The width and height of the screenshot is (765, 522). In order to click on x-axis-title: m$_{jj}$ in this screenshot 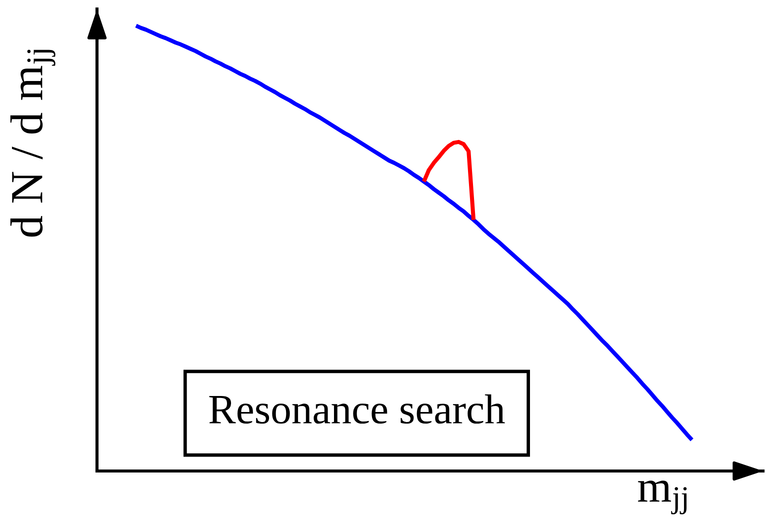, I will do `click(662, 497)`.